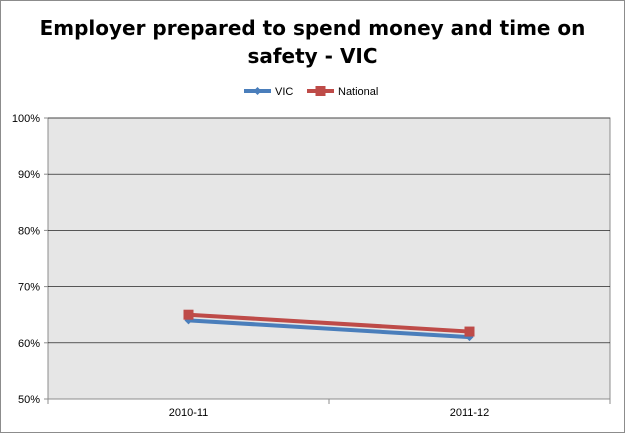 Image resolution: width=625 pixels, height=433 pixels. Describe the element at coordinates (257, 91) in the screenshot. I see `legend-marker-vic` at that location.